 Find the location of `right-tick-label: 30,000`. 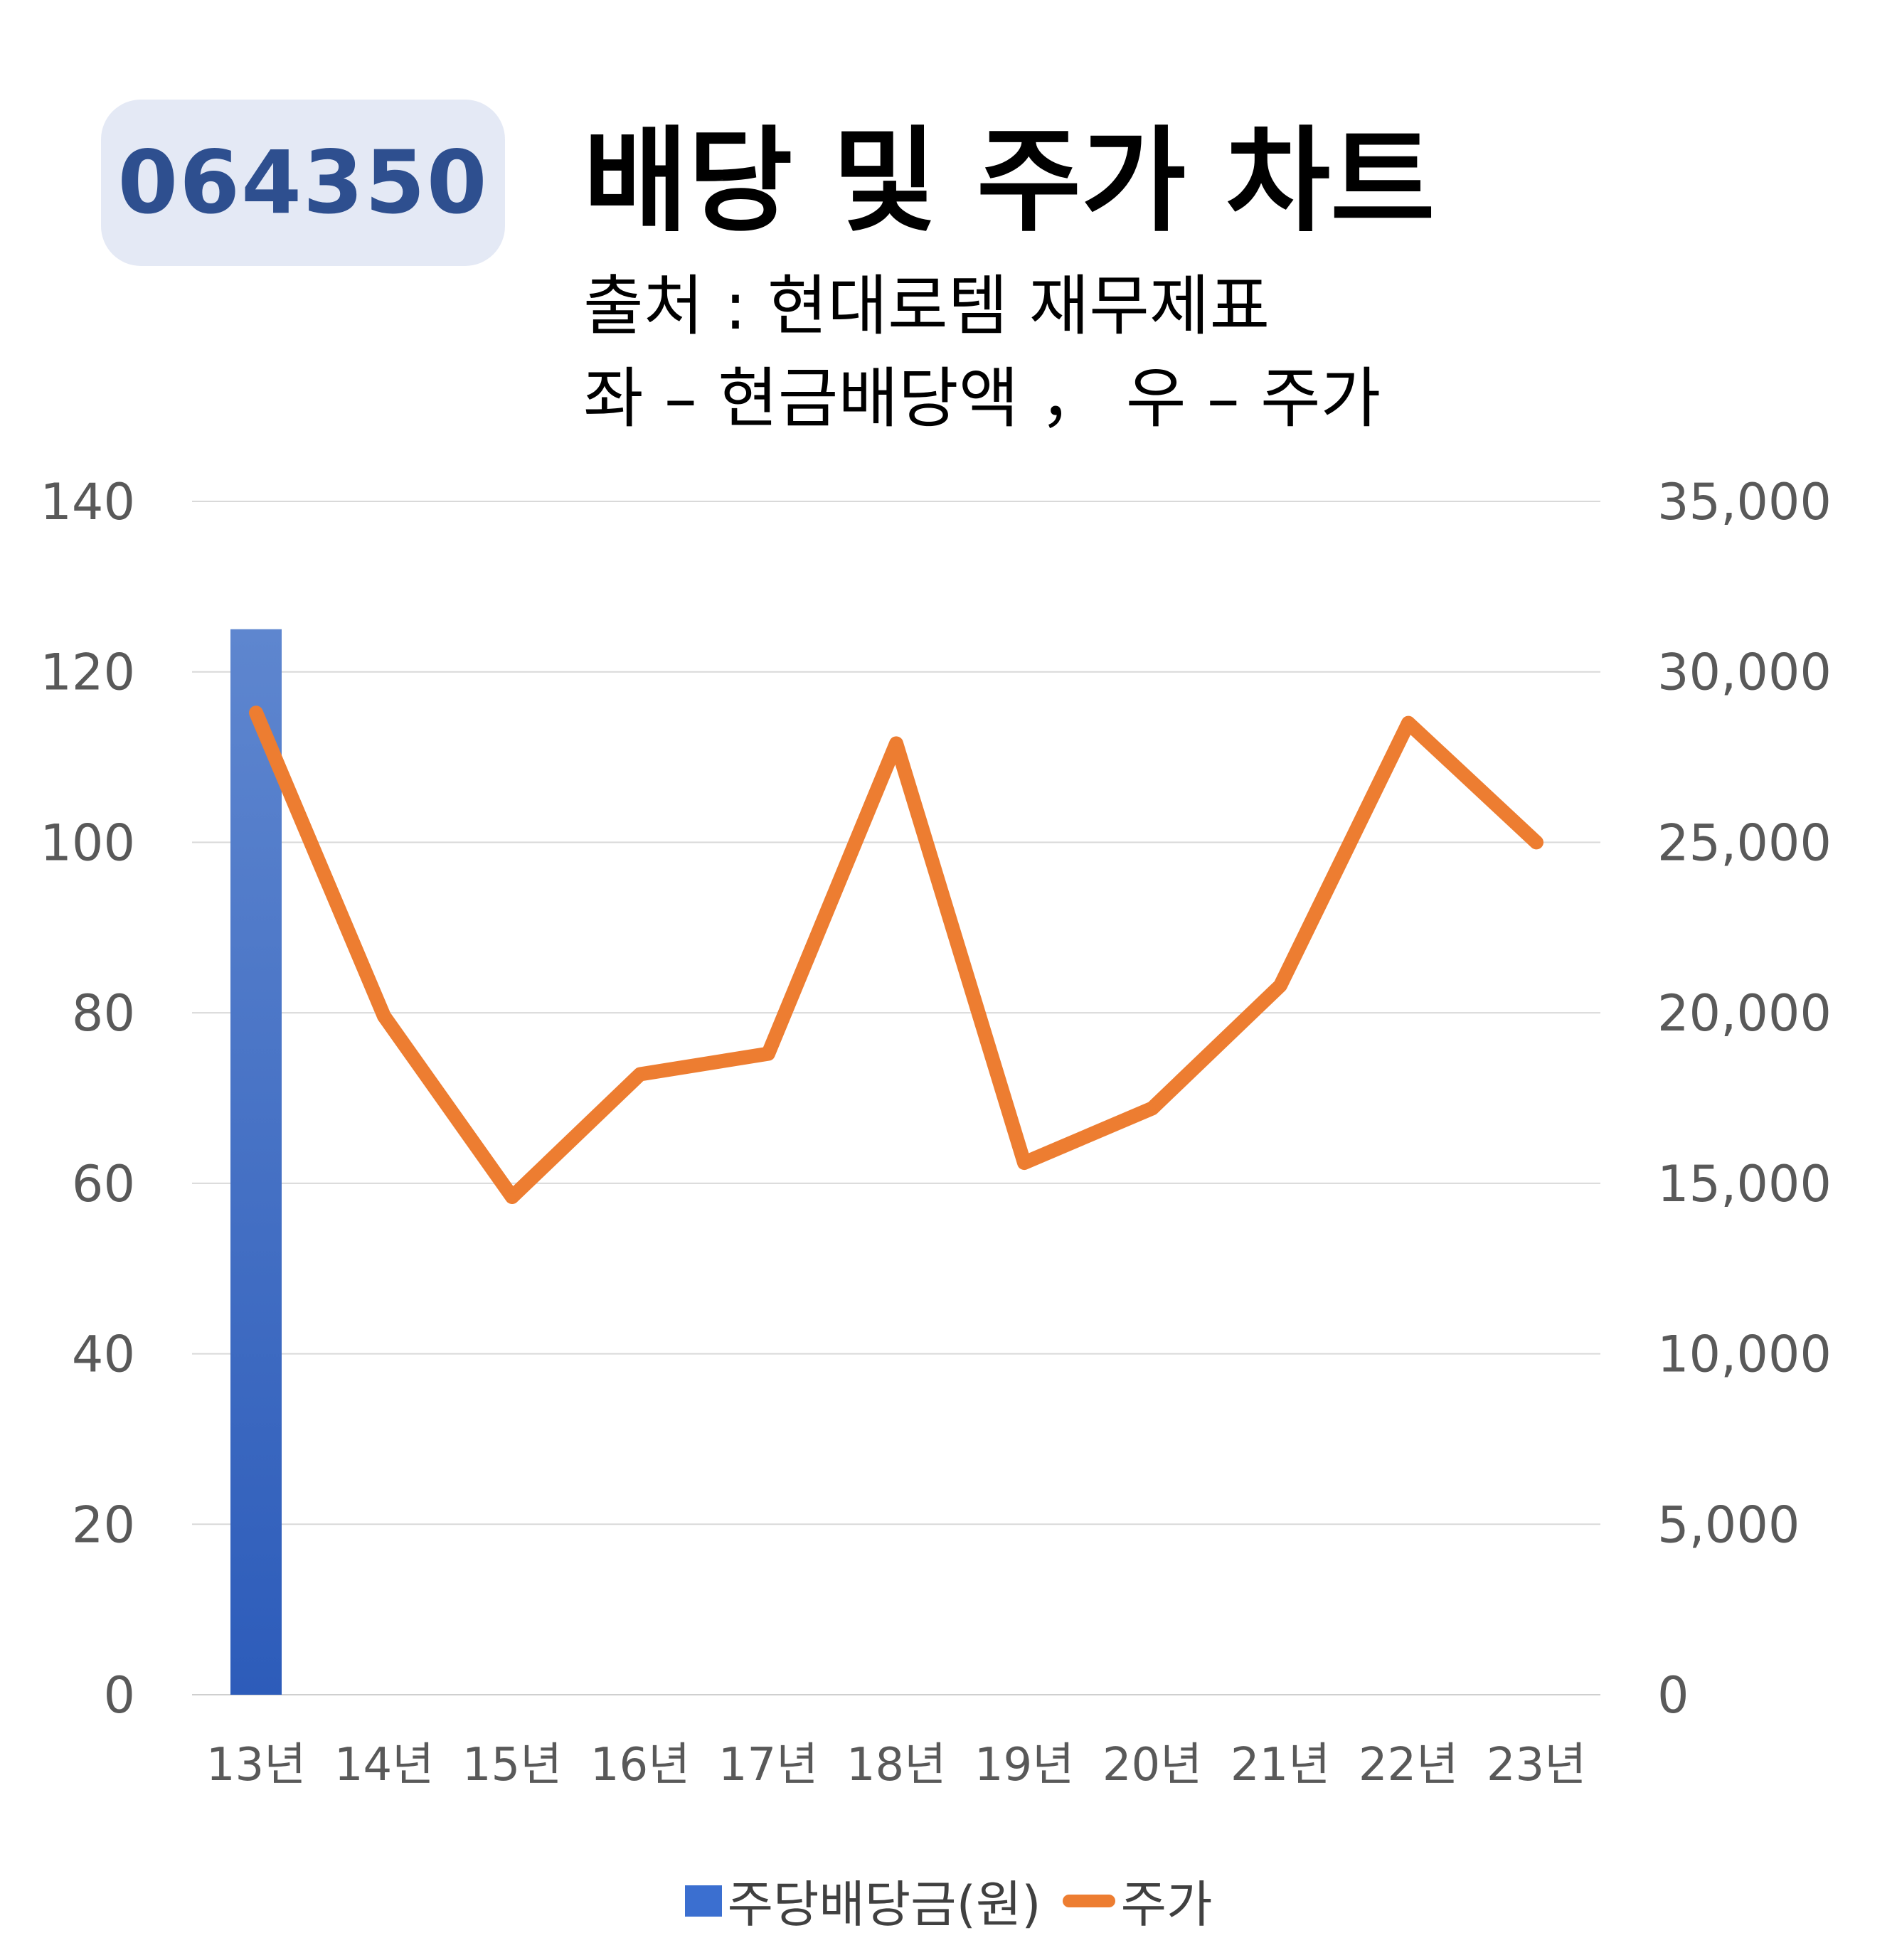

right-tick-label: 30,000 is located at coordinates (1745, 673).